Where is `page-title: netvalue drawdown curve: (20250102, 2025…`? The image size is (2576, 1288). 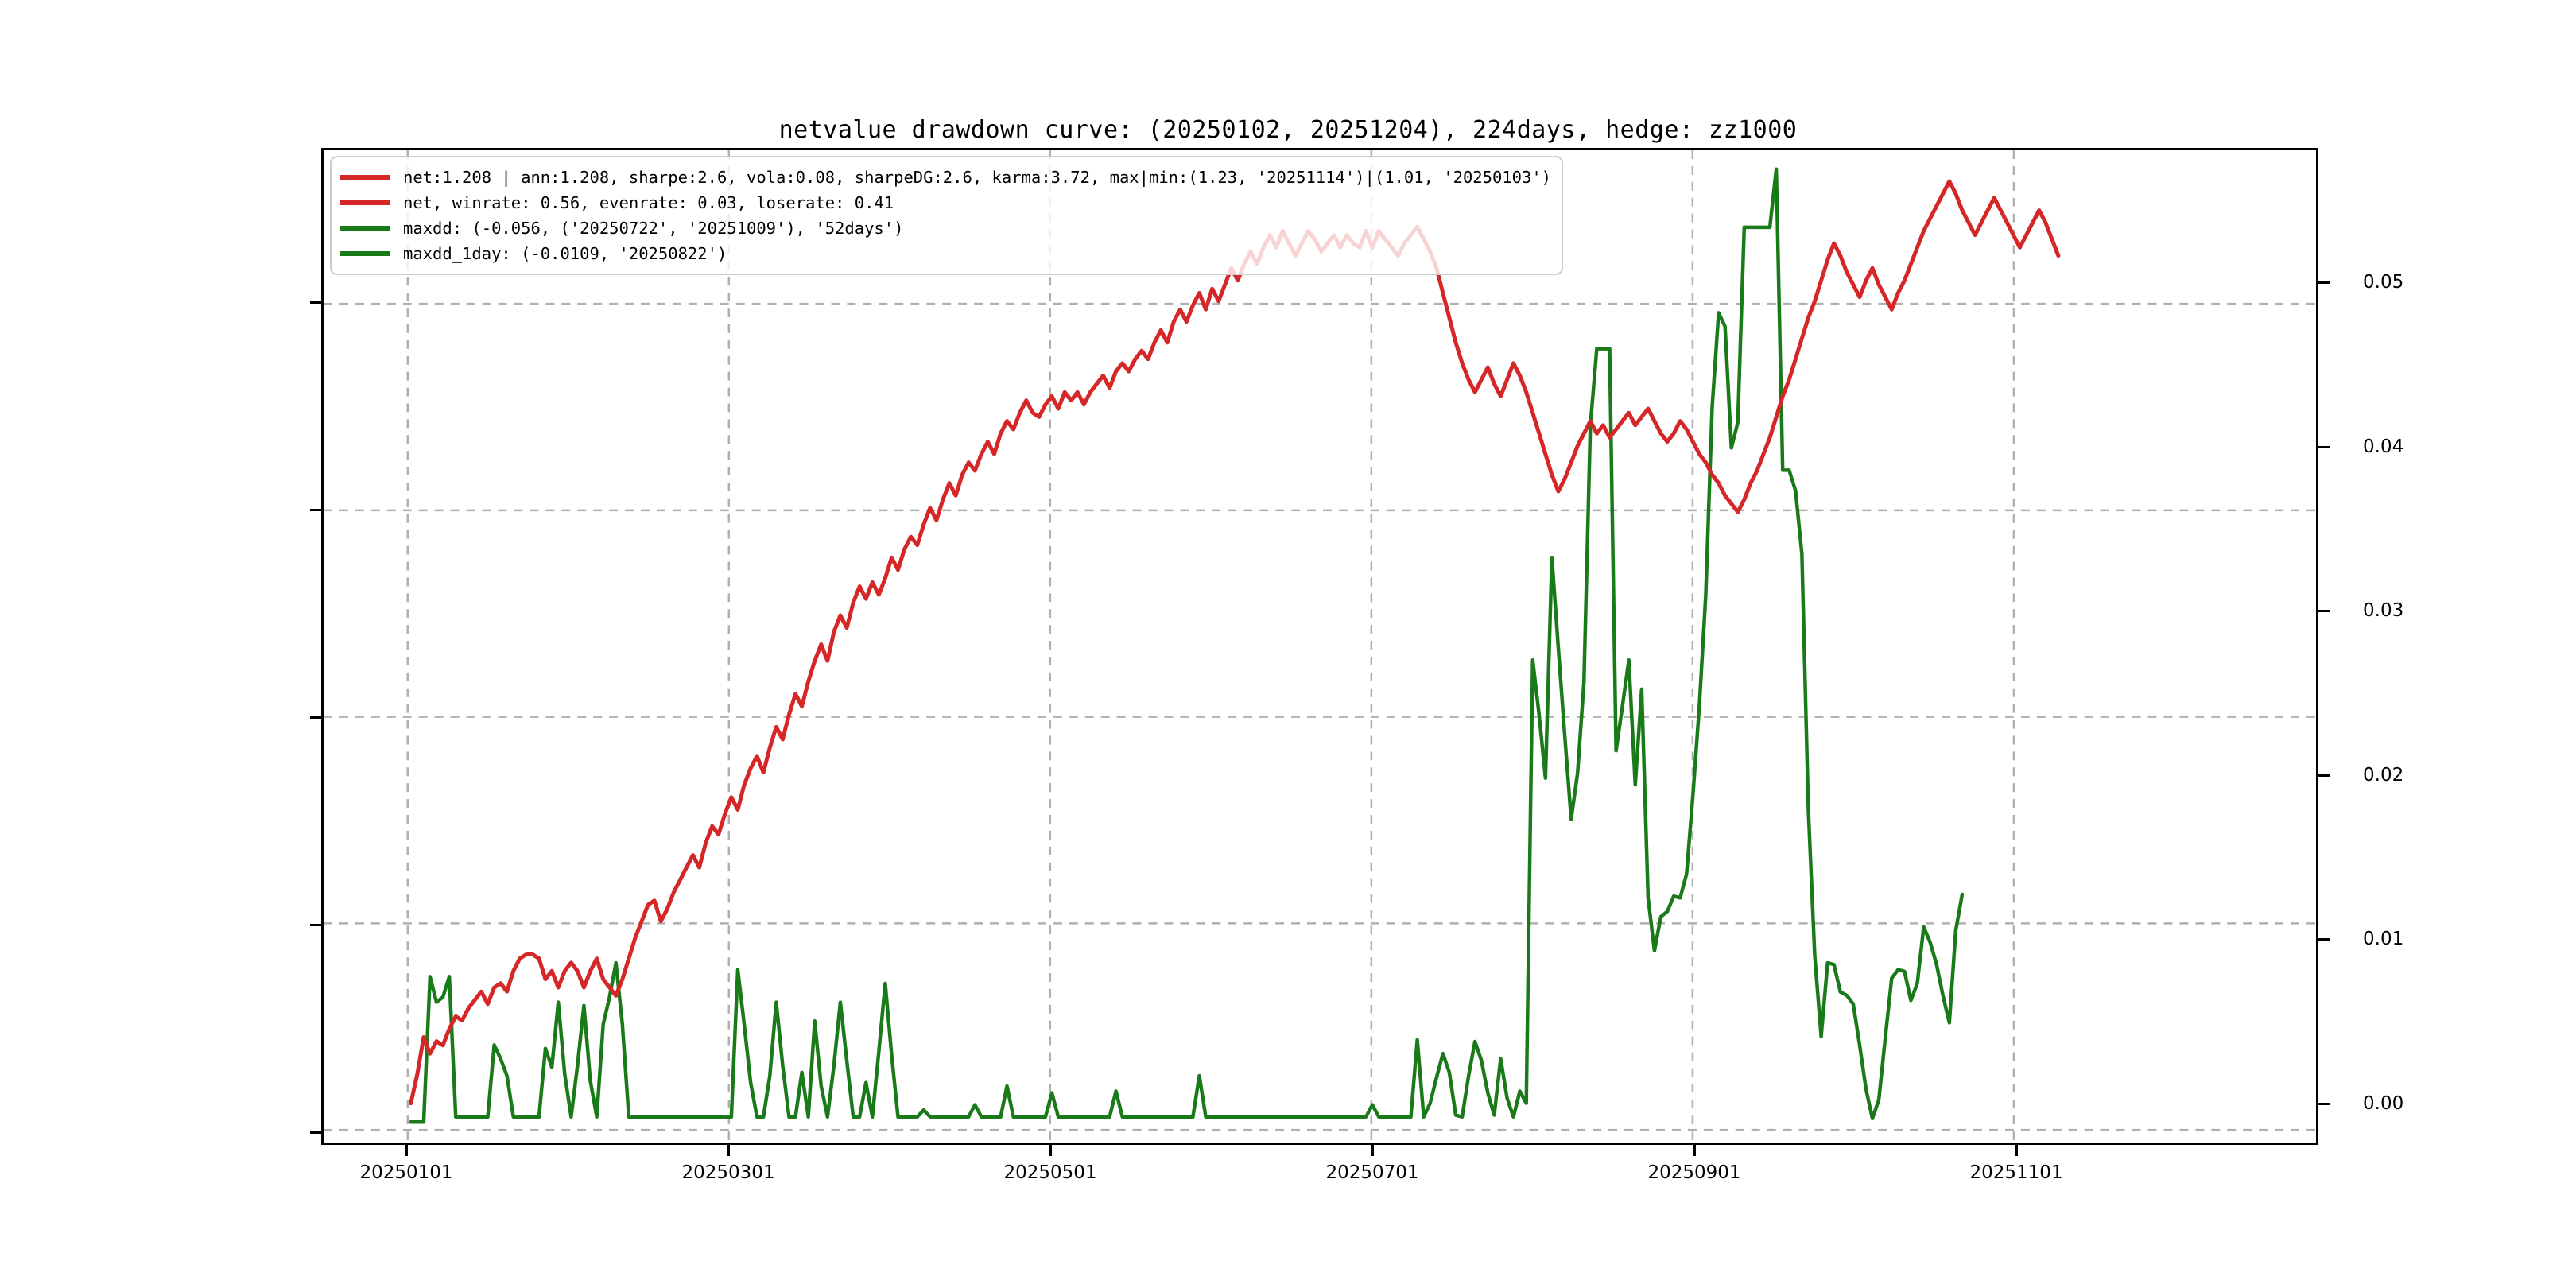 page-title: netvalue drawdown curve: (20250102, 2025… is located at coordinates (1288, 130).